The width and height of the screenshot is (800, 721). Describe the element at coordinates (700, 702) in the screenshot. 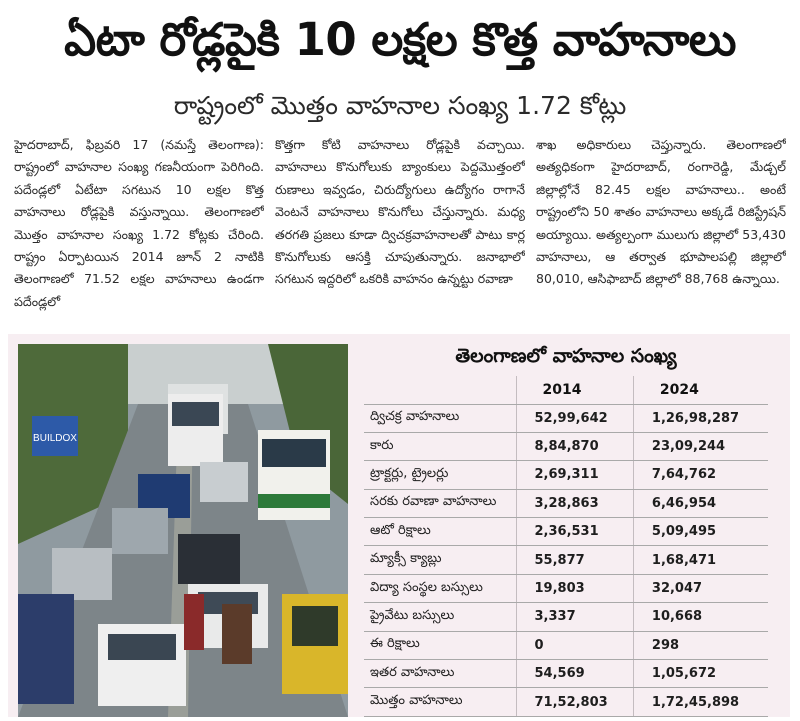

I see `value-2024: 1,72,45,898` at that location.